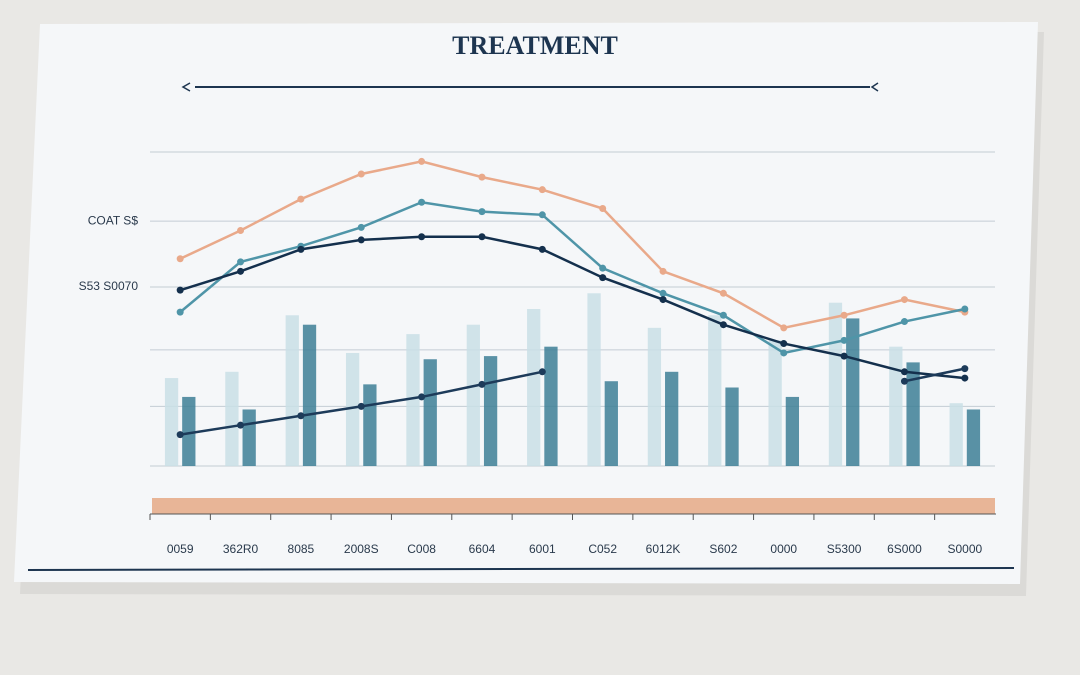  Describe the element at coordinates (542, 549) in the screenshot. I see `x-tick-label: 6001` at that location.